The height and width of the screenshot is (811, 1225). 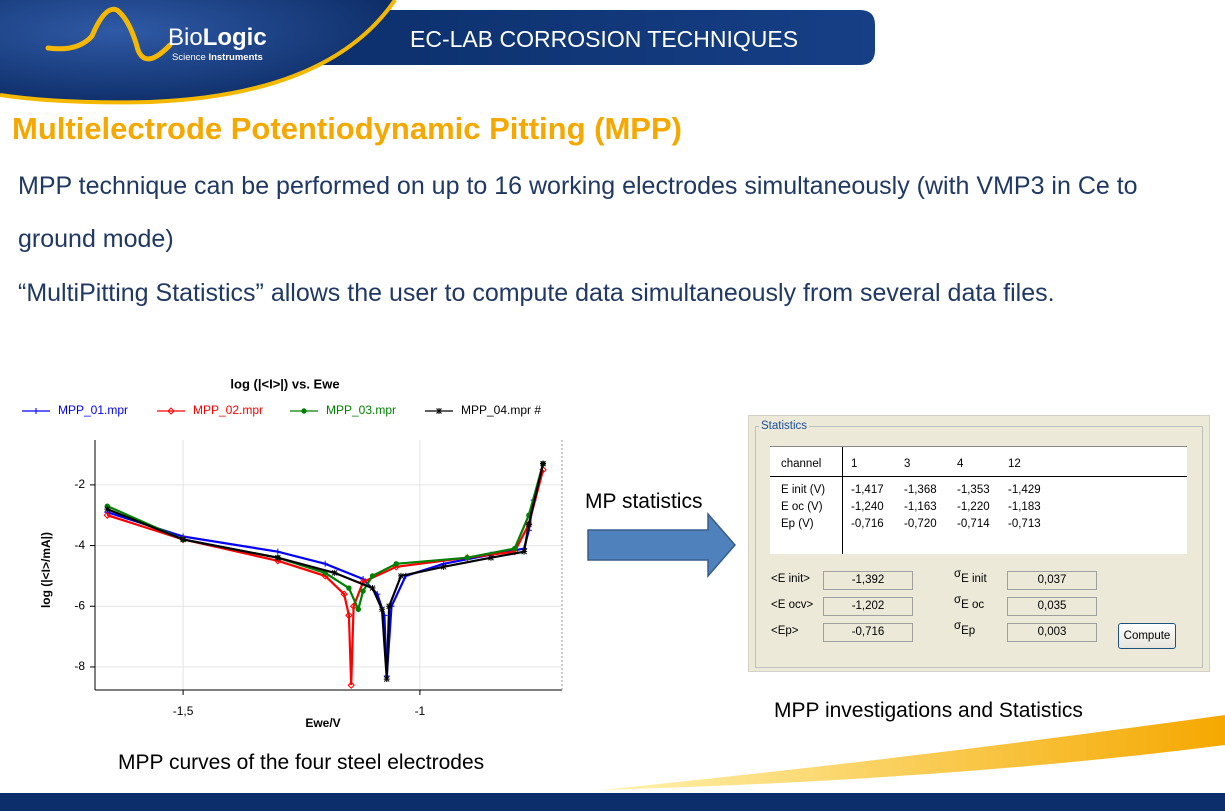 What do you see at coordinates (1014, 464) in the screenshot?
I see `table-header: 12` at bounding box center [1014, 464].